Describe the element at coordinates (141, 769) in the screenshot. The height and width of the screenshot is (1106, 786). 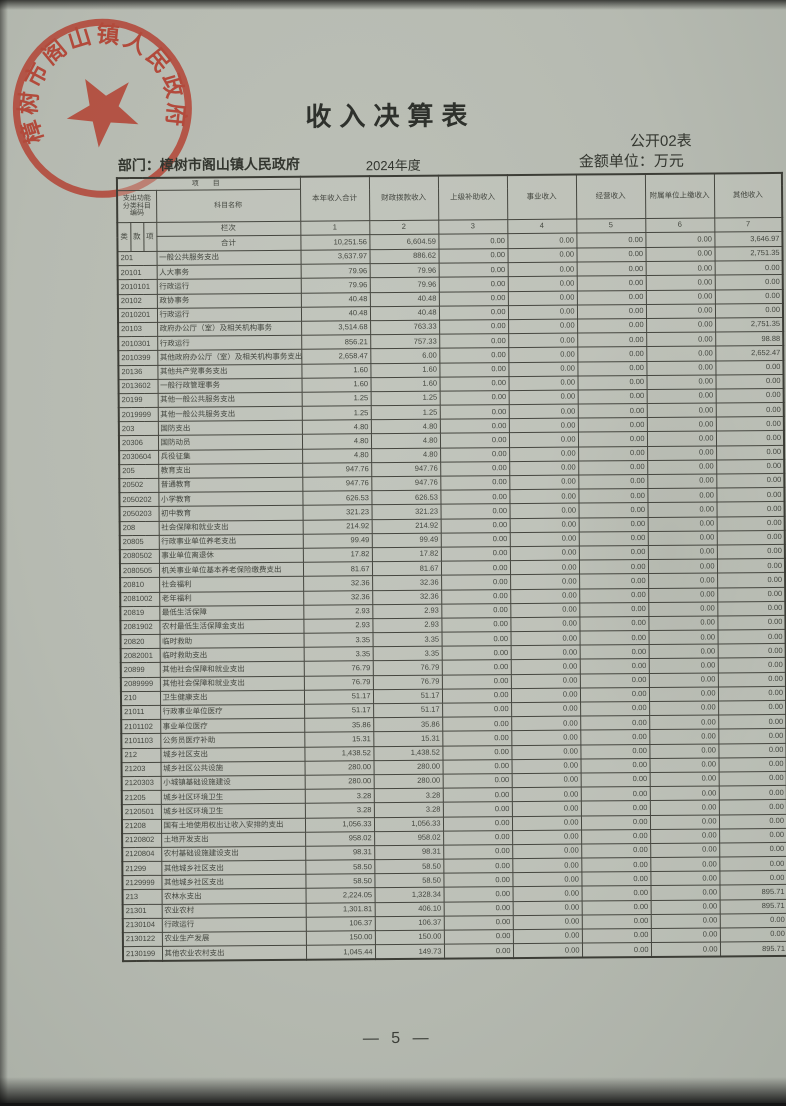
I see `row-code: 21203` at that location.